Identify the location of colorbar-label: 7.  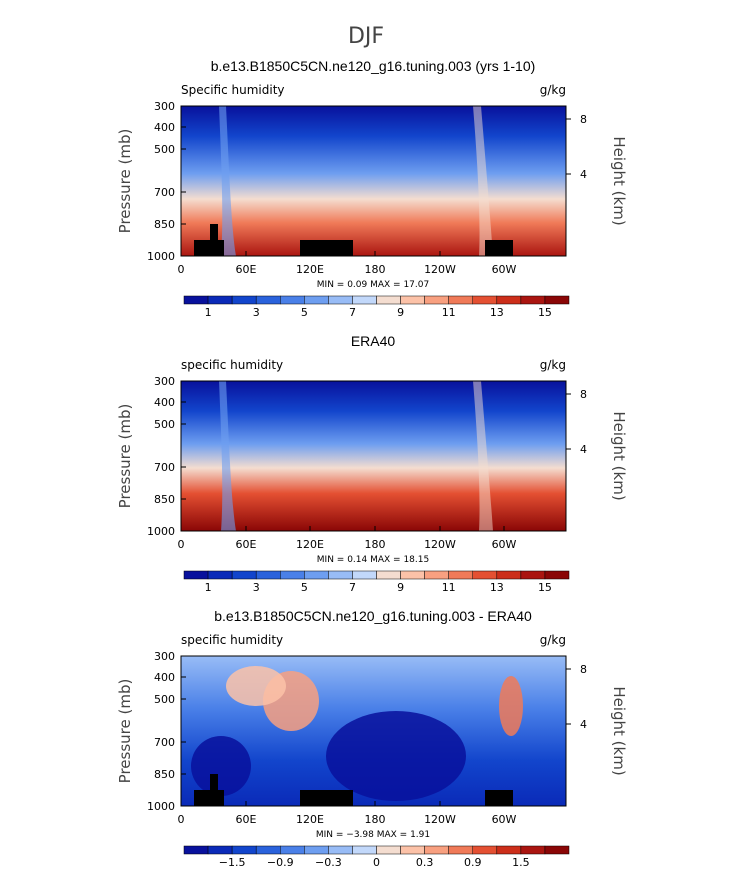
(352, 312).